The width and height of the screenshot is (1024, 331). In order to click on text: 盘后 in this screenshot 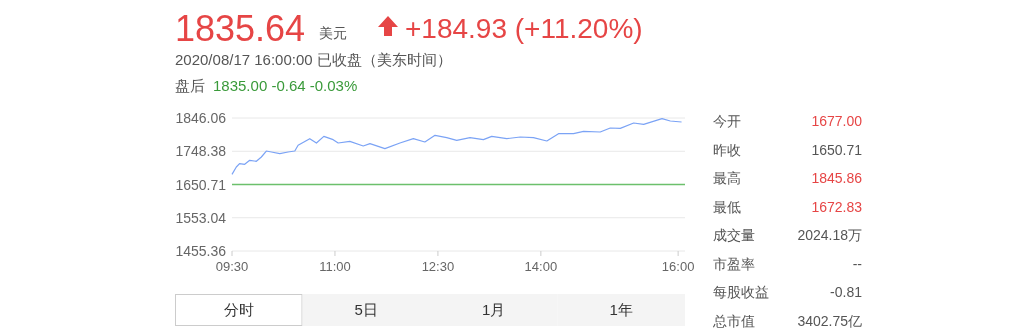, I will do `click(190, 85)`.